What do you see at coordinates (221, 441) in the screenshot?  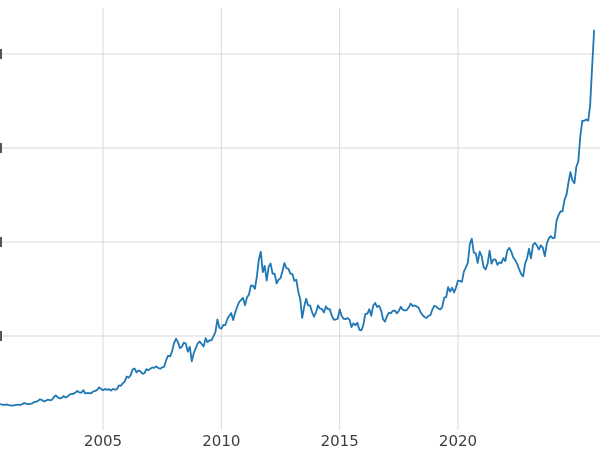 I see `x-tick-label: 2010` at bounding box center [221, 441].